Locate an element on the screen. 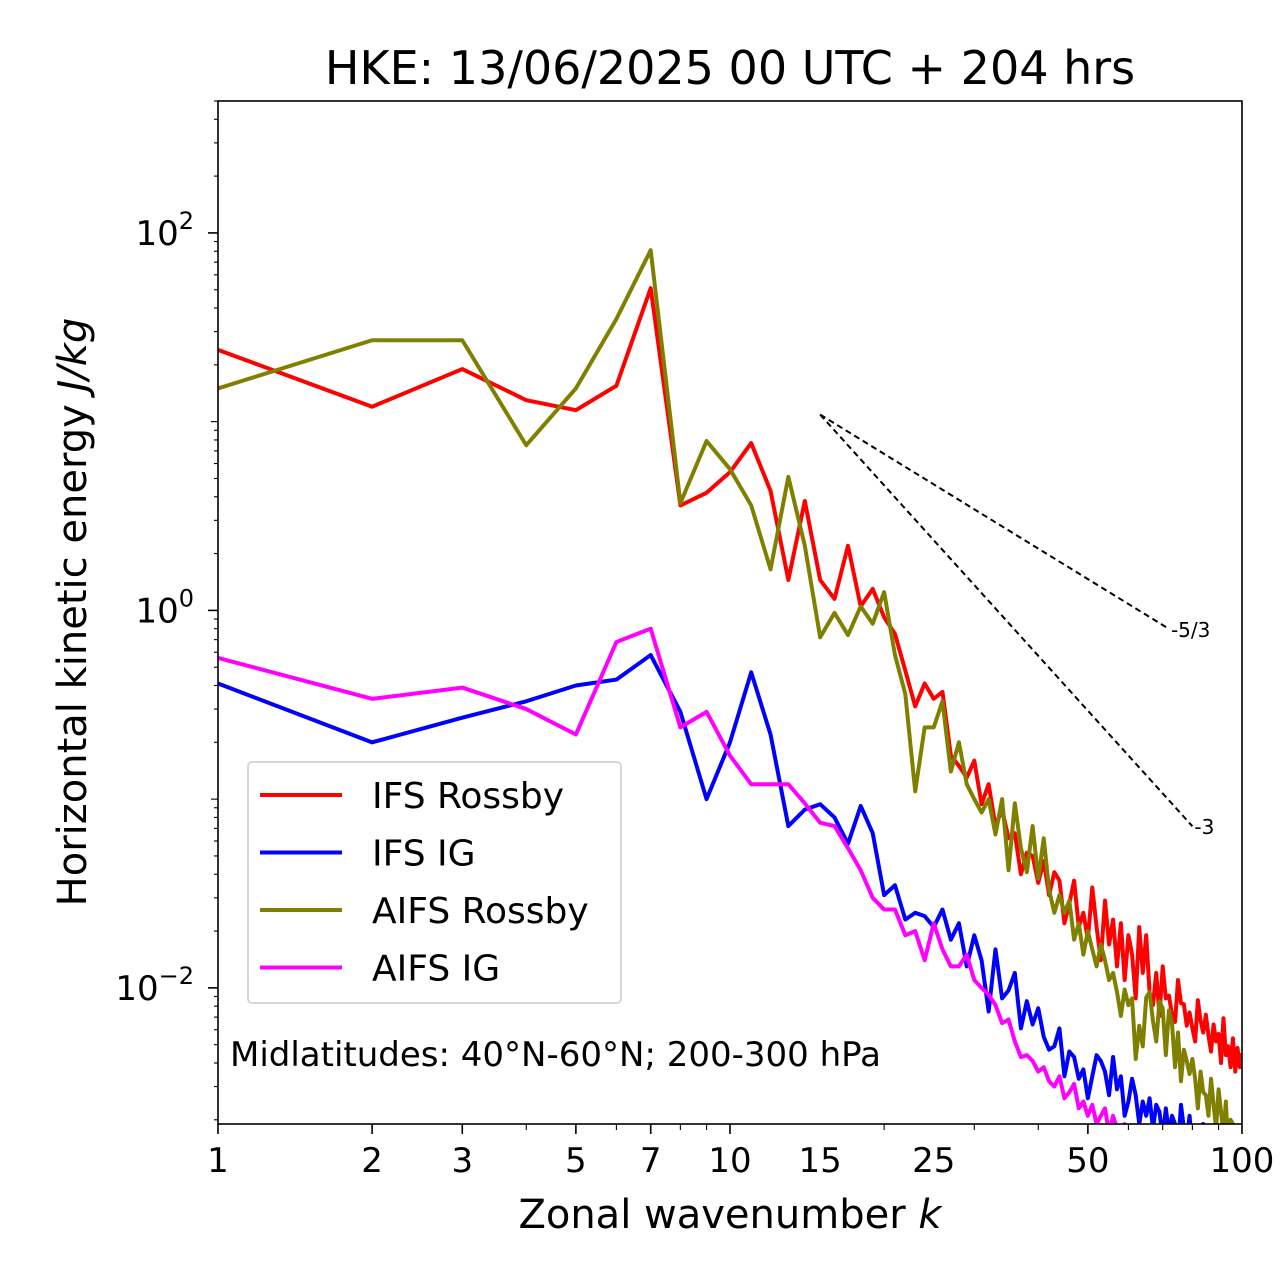  region-annotation: Midlatitudes: 40°N-60°N; 200-300 hPa is located at coordinates (555, 1055).